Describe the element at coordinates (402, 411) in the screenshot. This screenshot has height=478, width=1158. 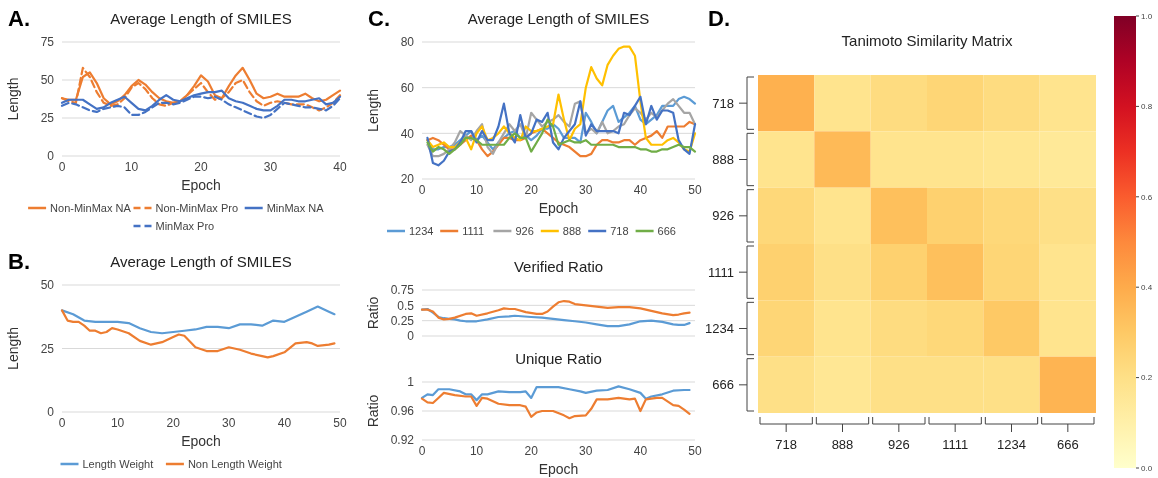
I see `y-tick-label: 0.96` at that location.